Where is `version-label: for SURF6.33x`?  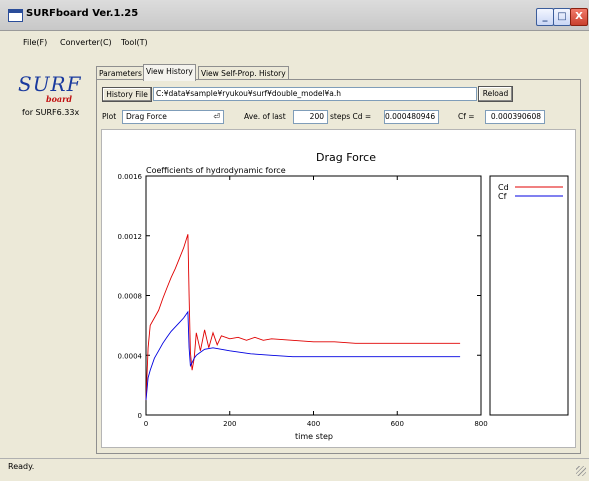
version-label: for SURF6.33x is located at coordinates (51, 112).